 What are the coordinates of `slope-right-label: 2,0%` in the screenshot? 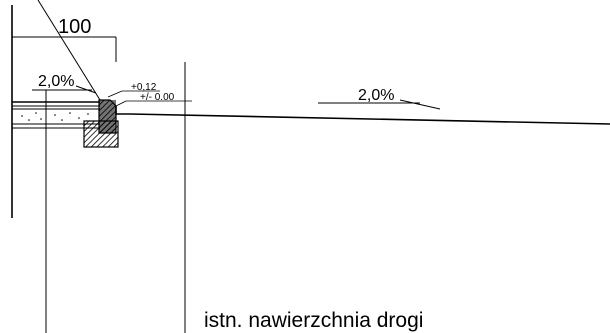 It's located at (376, 95).